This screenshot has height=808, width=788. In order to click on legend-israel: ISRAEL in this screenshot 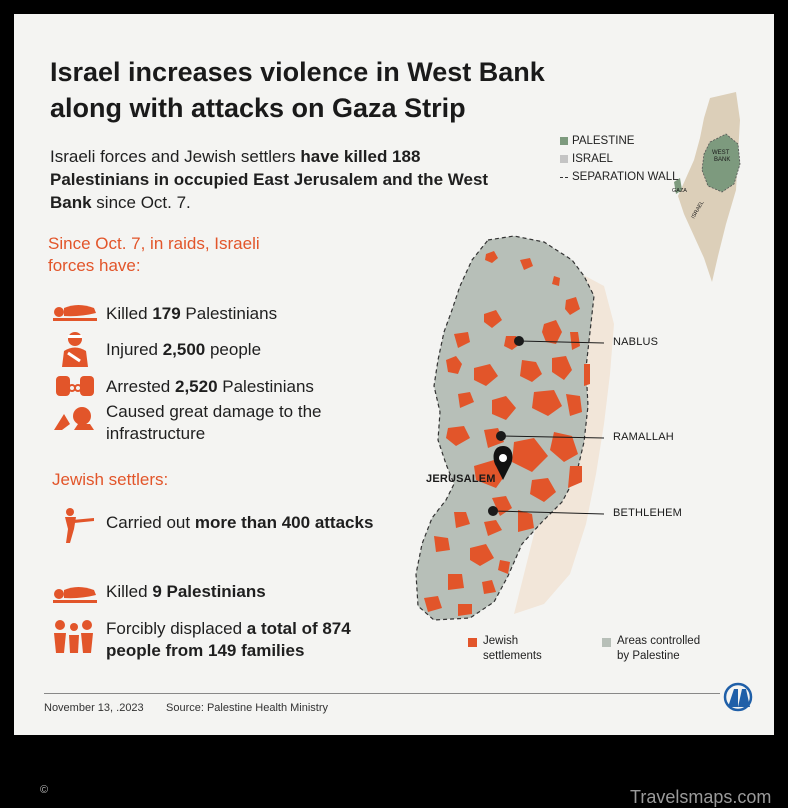, I will do `click(619, 159)`.